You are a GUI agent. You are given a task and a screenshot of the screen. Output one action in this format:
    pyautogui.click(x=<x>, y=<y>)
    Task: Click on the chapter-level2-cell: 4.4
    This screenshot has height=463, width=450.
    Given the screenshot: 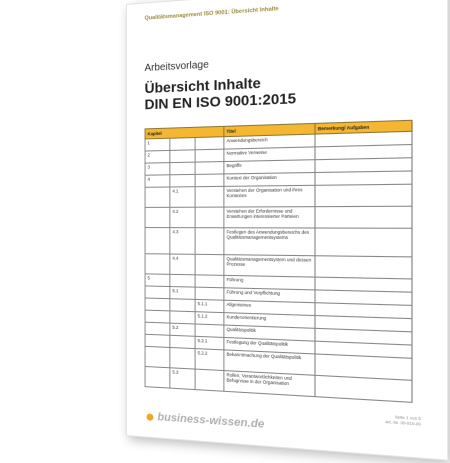 What is the action you would take?
    pyautogui.click(x=182, y=264)
    